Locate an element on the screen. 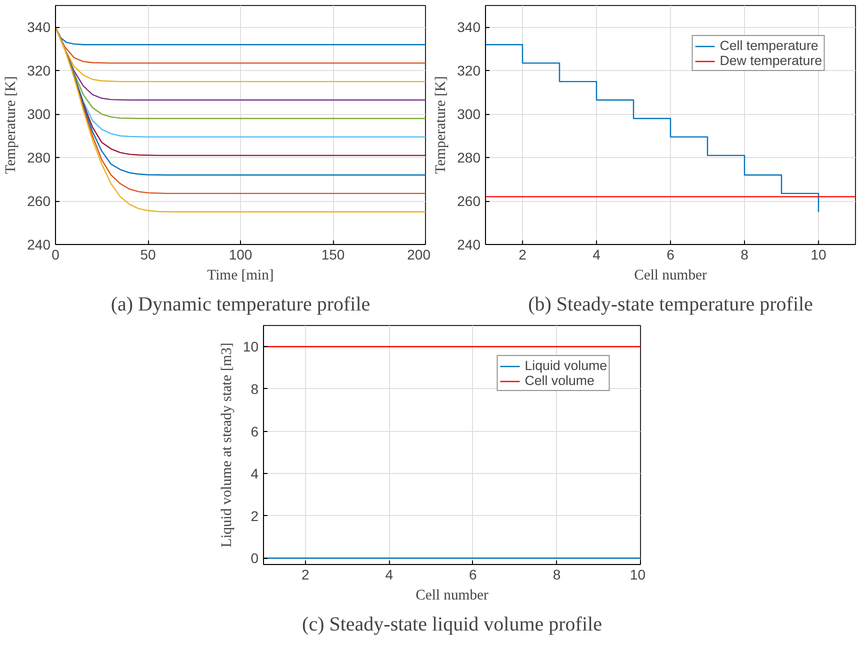  y-axis-title: Liquid volume at steady state [m3] is located at coordinates (226, 445).